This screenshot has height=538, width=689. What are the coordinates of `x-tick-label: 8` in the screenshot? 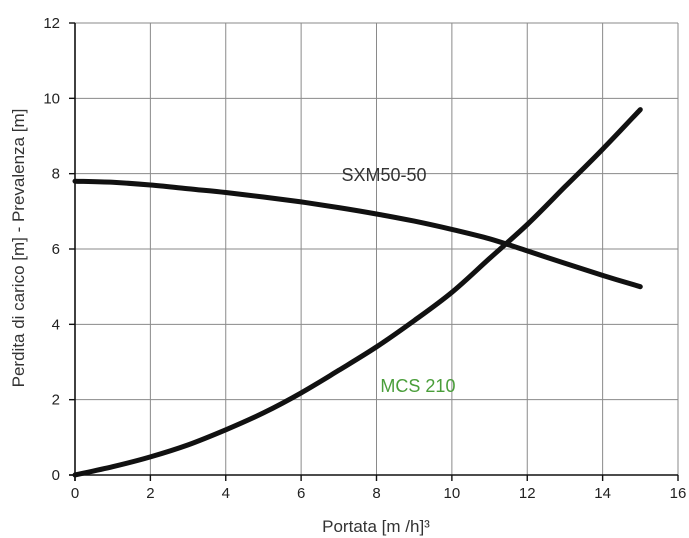 It's located at (376, 493).